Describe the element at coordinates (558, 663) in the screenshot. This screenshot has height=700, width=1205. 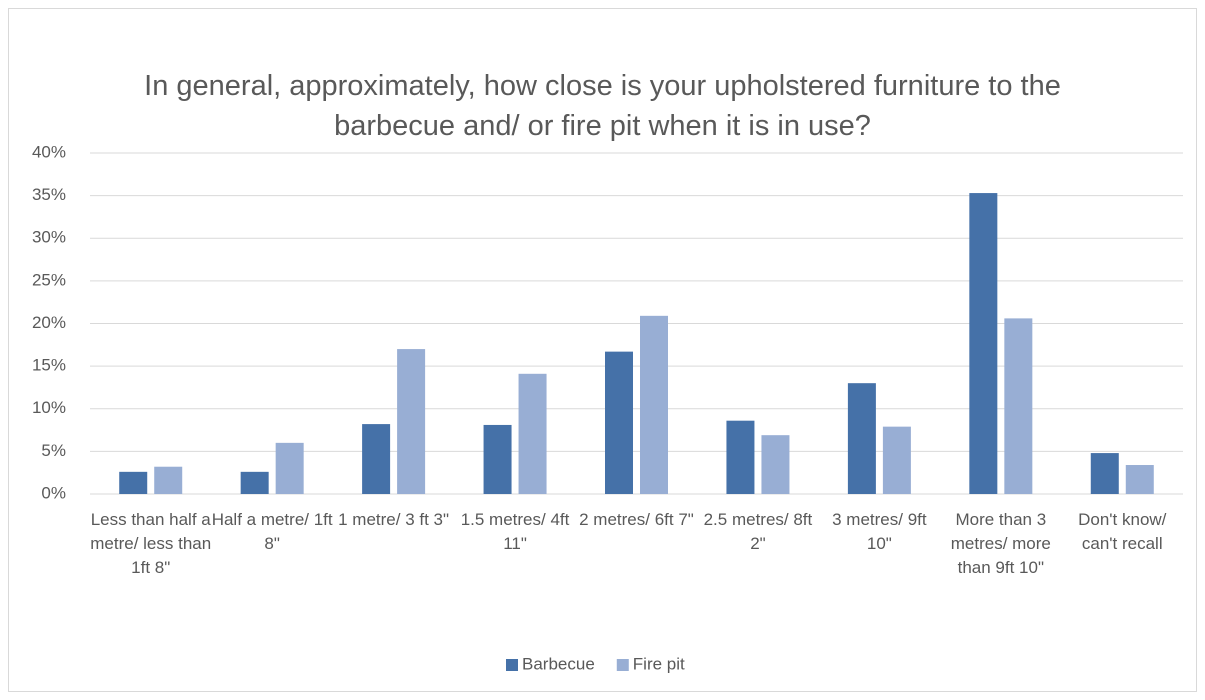
I see `legend-label: Barbecue` at that location.